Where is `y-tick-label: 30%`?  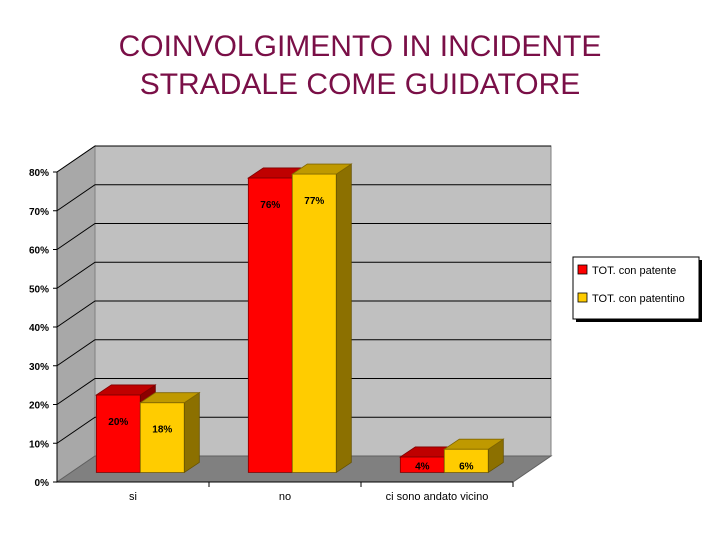 y-tick-label: 30% is located at coordinates (39, 367).